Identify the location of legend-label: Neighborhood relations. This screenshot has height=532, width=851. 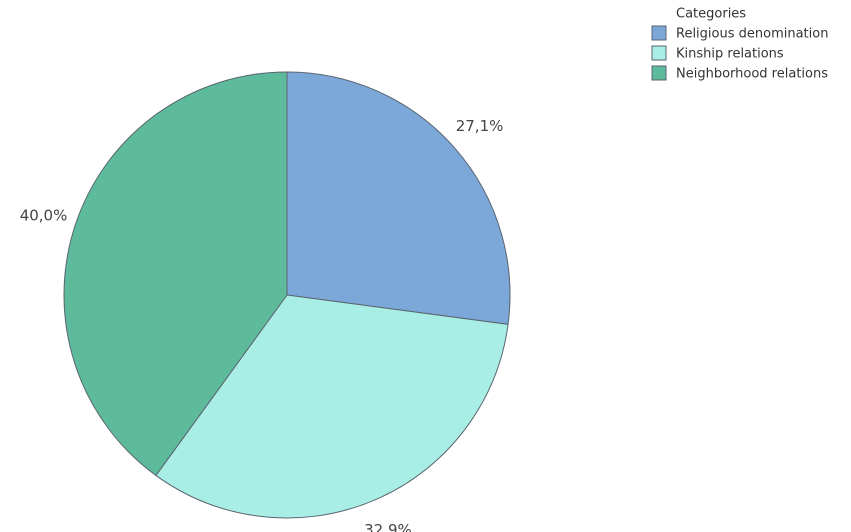
(752, 74).